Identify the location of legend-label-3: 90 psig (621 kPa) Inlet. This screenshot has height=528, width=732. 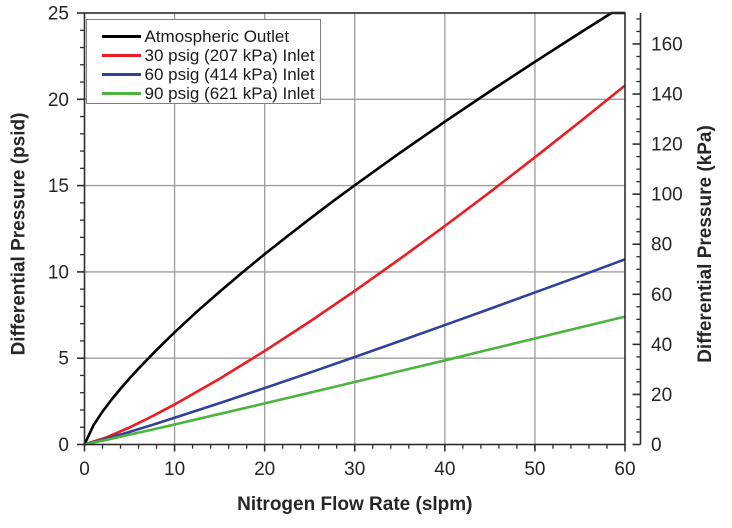
(229, 93).